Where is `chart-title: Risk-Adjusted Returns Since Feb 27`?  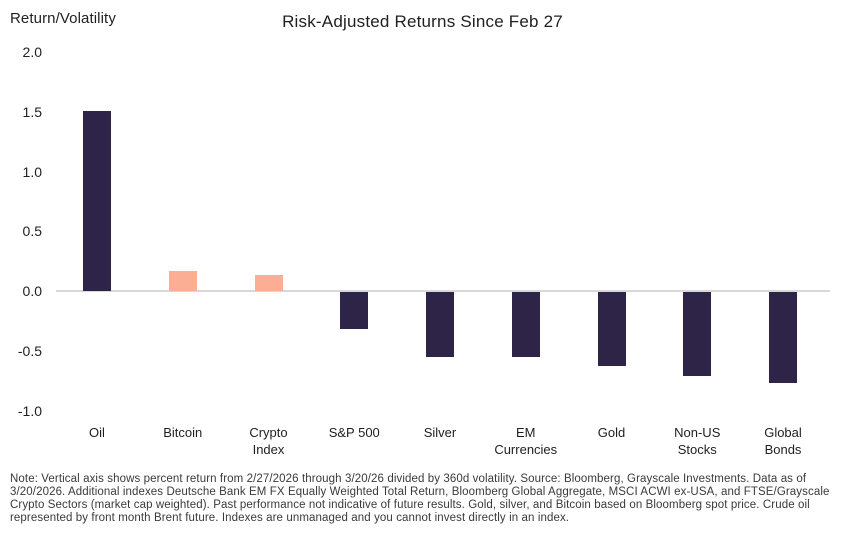 chart-title: Risk-Adjusted Returns Since Feb 27 is located at coordinates (422, 21).